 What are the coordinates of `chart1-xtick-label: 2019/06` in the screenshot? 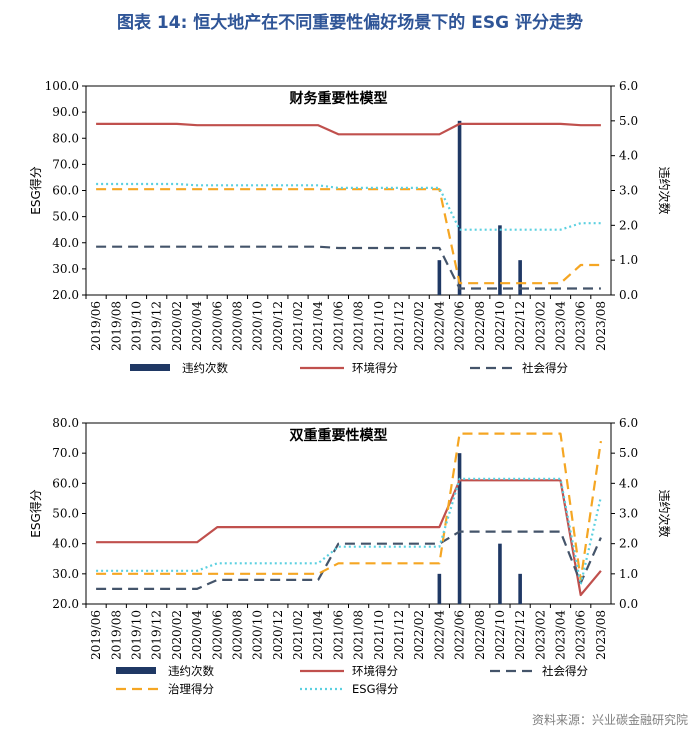 It's located at (96, 326).